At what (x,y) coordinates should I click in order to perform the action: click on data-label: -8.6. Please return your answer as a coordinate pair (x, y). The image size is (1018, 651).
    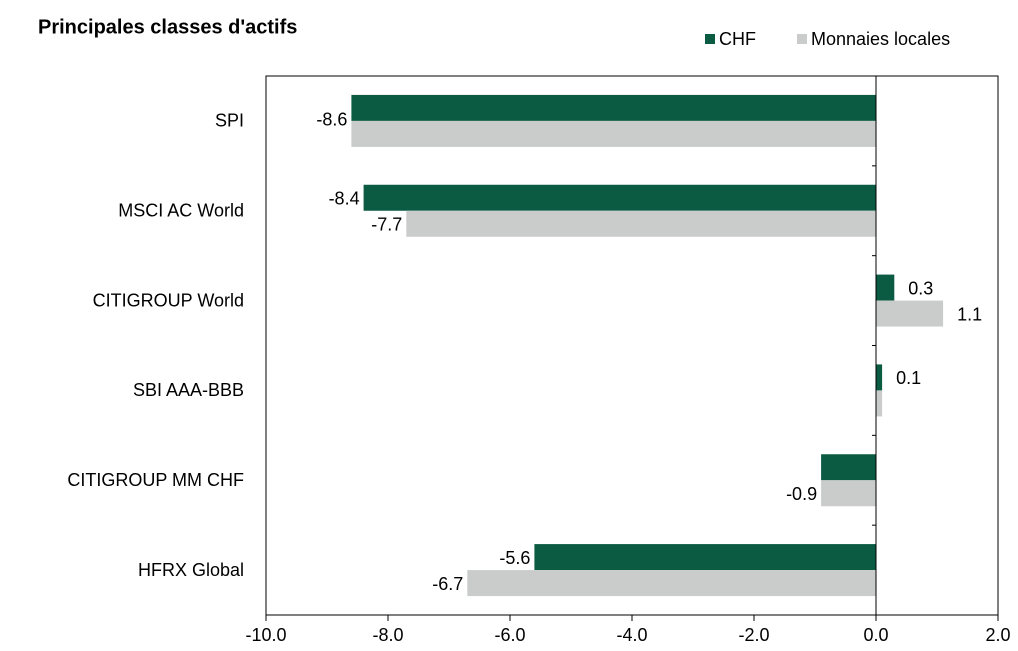
    Looking at the image, I should click on (331, 120).